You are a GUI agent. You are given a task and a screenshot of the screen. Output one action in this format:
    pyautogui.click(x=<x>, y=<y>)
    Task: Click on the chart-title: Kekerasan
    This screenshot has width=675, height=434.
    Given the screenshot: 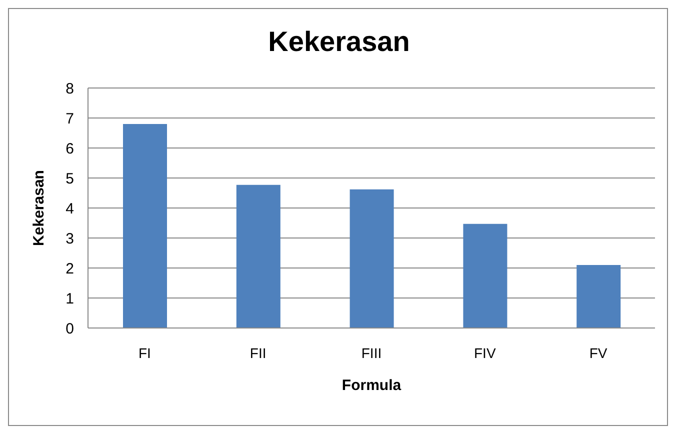 What is the action you would take?
    pyautogui.click(x=339, y=42)
    